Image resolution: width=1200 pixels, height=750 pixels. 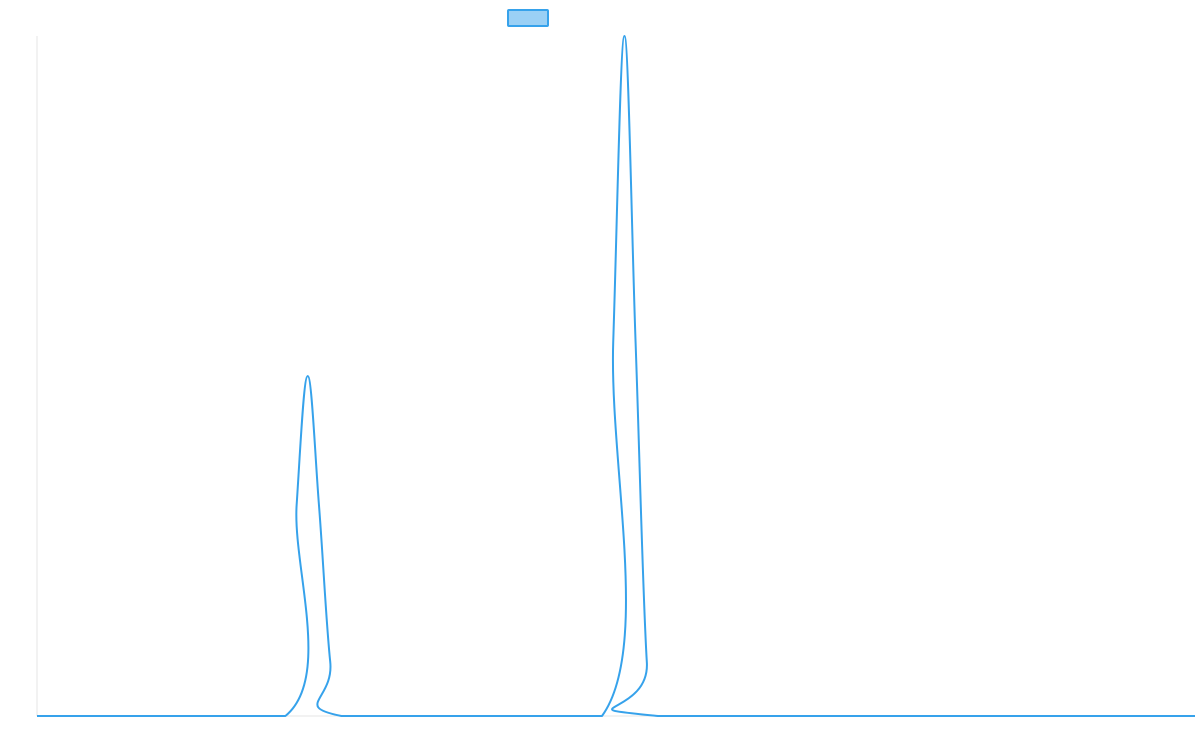 I want to click on legend, so click(x=528, y=18).